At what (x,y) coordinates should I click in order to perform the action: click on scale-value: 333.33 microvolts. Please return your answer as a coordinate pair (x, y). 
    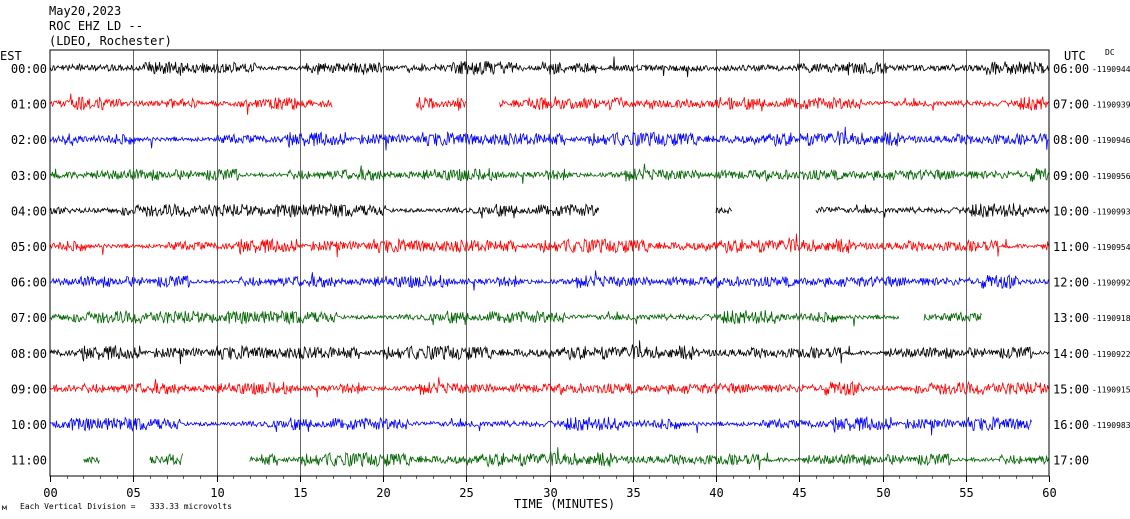
    Looking at the image, I should click on (191, 506).